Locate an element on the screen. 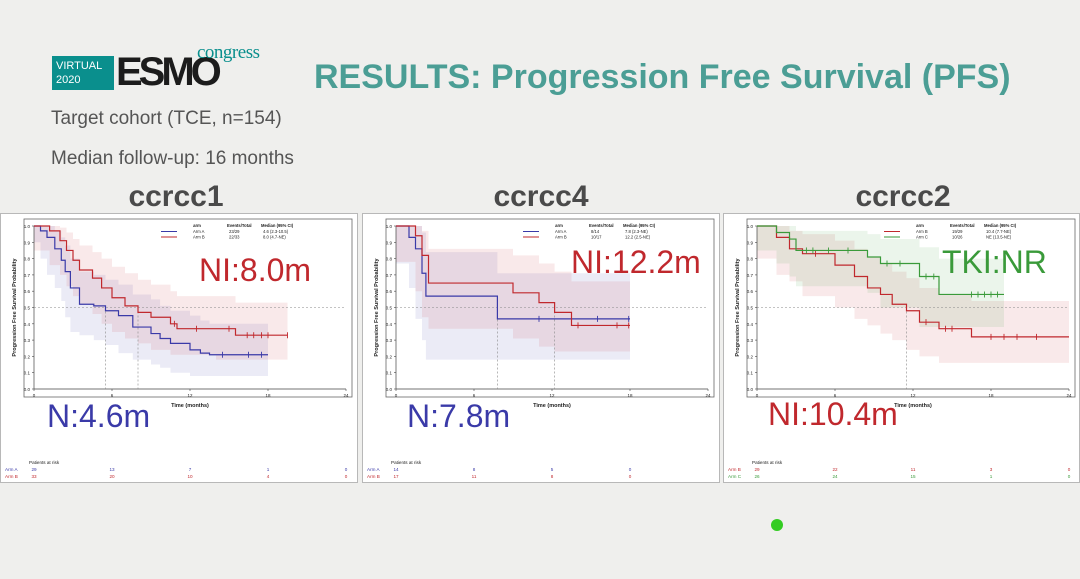 The image size is (1080, 579). pointer-dot is located at coordinates (777, 525).